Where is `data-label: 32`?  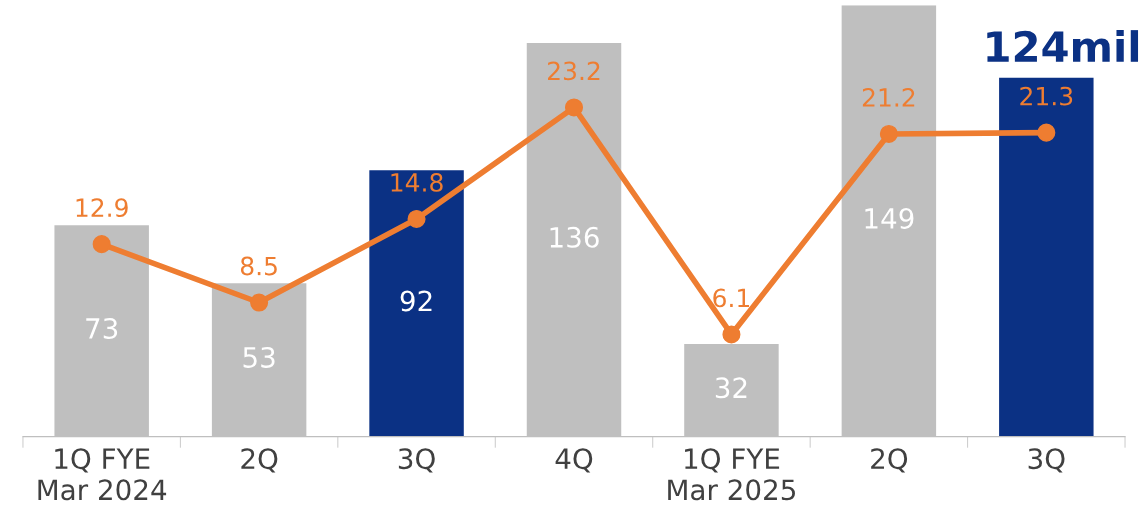 data-label: 32 is located at coordinates (731, 388).